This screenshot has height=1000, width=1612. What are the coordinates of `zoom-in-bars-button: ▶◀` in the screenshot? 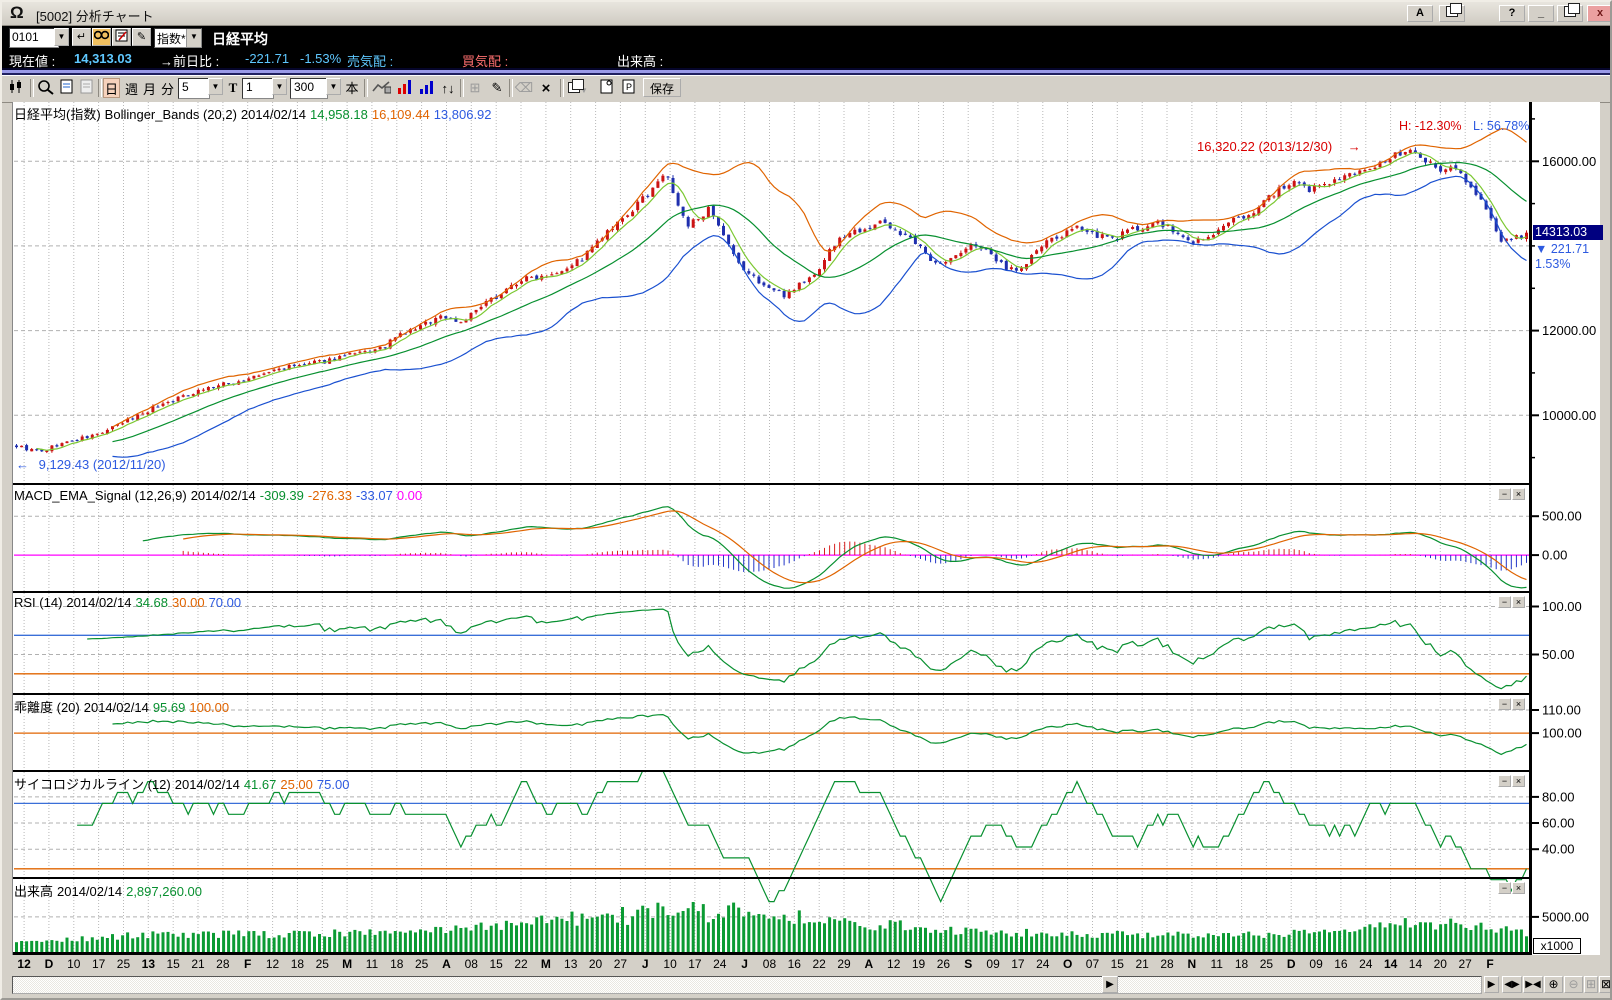 It's located at (1533, 984).